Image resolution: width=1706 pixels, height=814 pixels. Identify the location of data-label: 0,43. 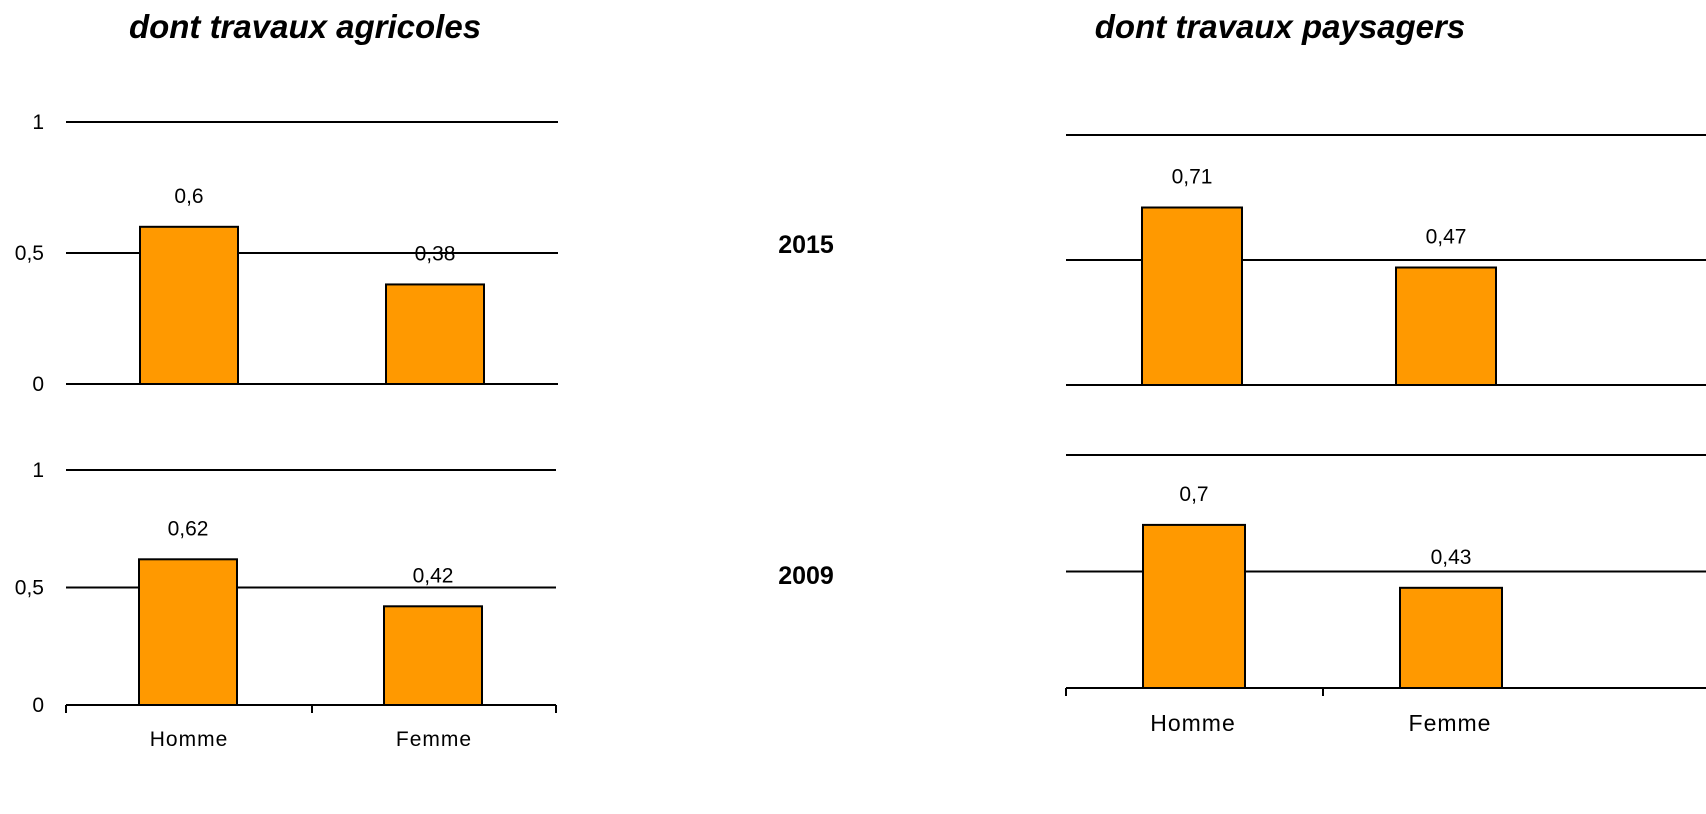
(1451, 557).